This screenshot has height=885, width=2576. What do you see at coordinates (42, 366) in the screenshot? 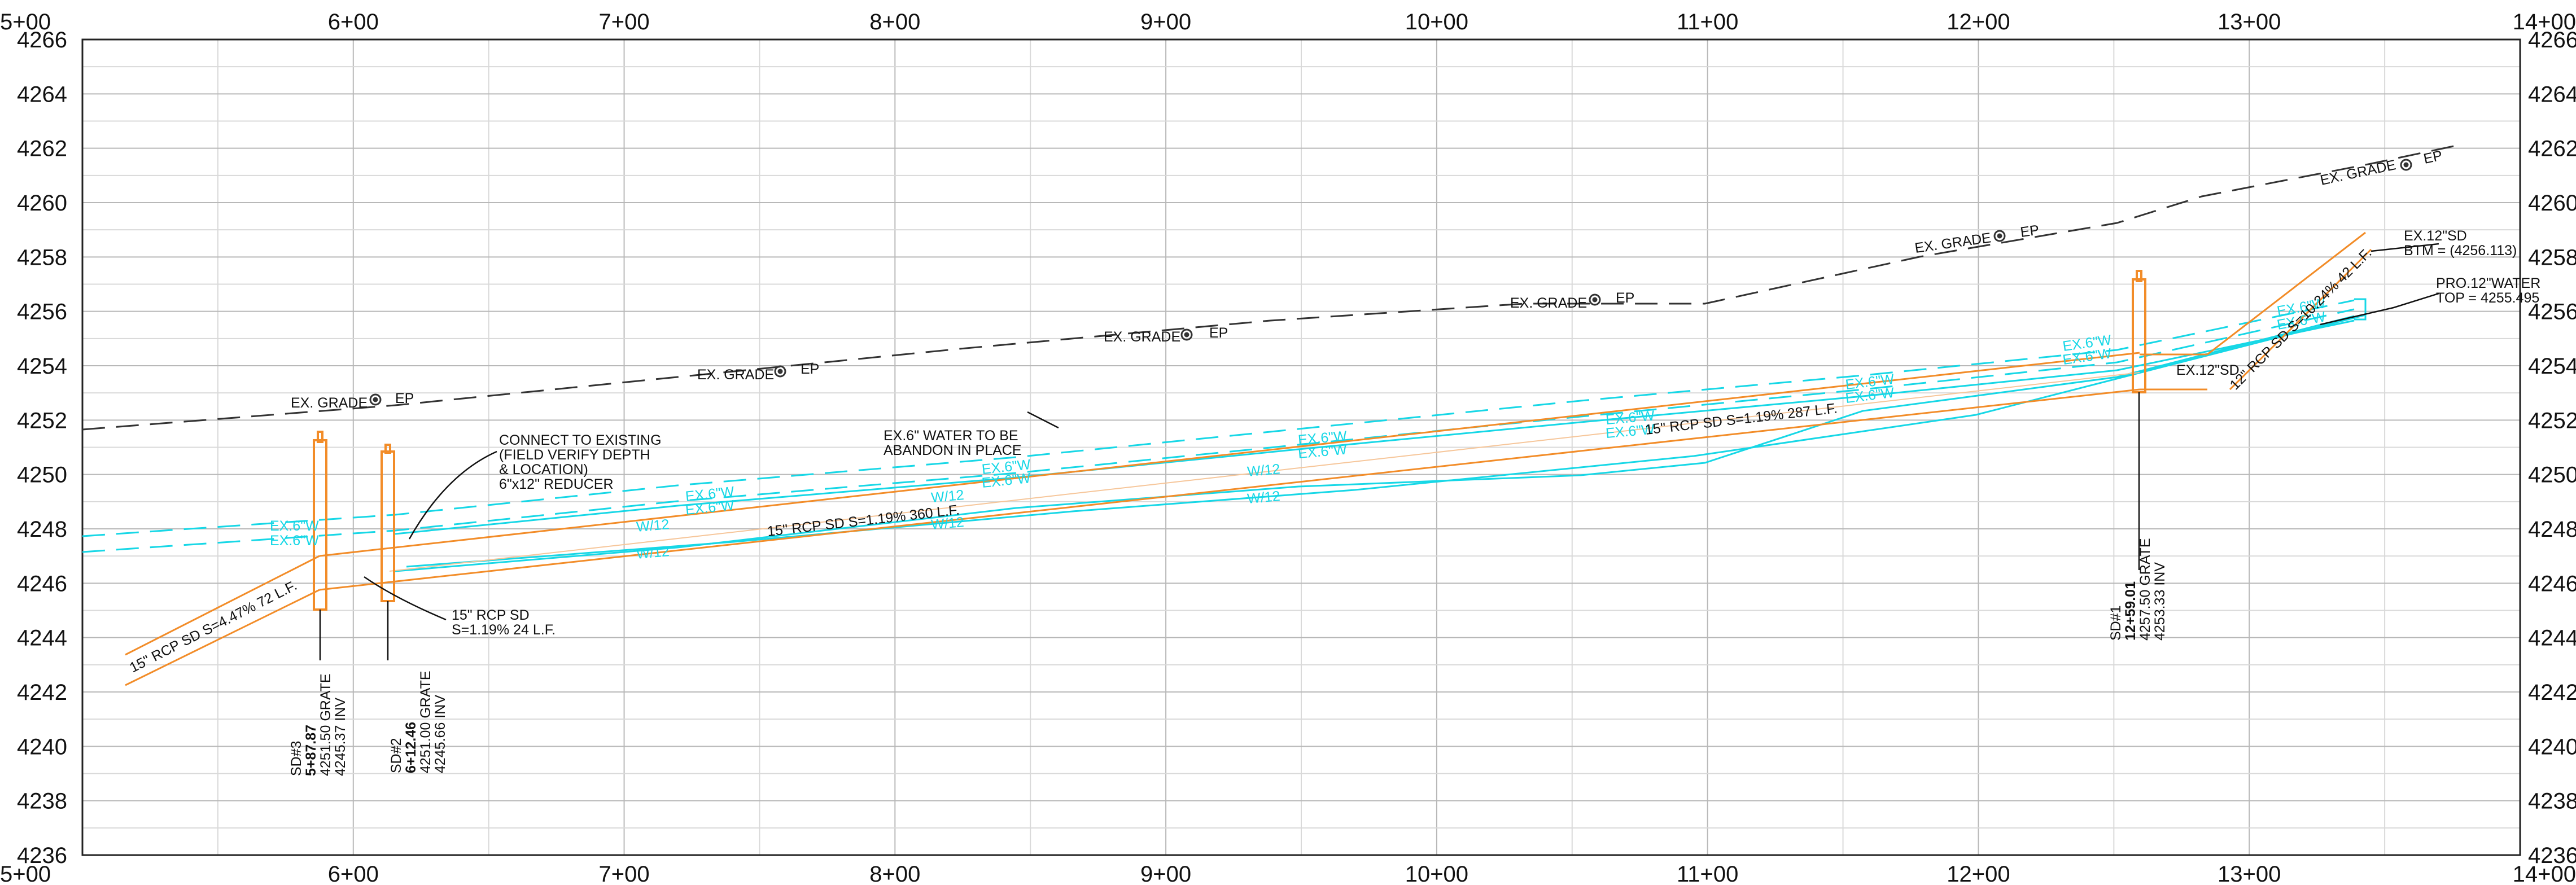
I see `elevation-label-left: 4254` at bounding box center [42, 366].